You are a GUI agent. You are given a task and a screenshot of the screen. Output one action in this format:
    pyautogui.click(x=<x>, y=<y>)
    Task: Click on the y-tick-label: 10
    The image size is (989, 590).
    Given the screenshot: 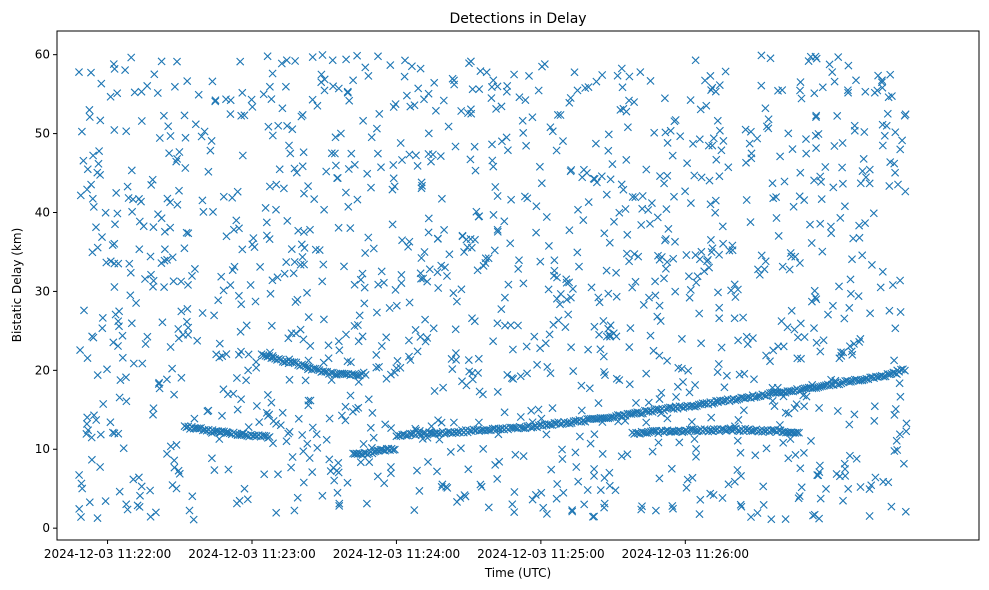 What is the action you would take?
    pyautogui.click(x=42, y=449)
    